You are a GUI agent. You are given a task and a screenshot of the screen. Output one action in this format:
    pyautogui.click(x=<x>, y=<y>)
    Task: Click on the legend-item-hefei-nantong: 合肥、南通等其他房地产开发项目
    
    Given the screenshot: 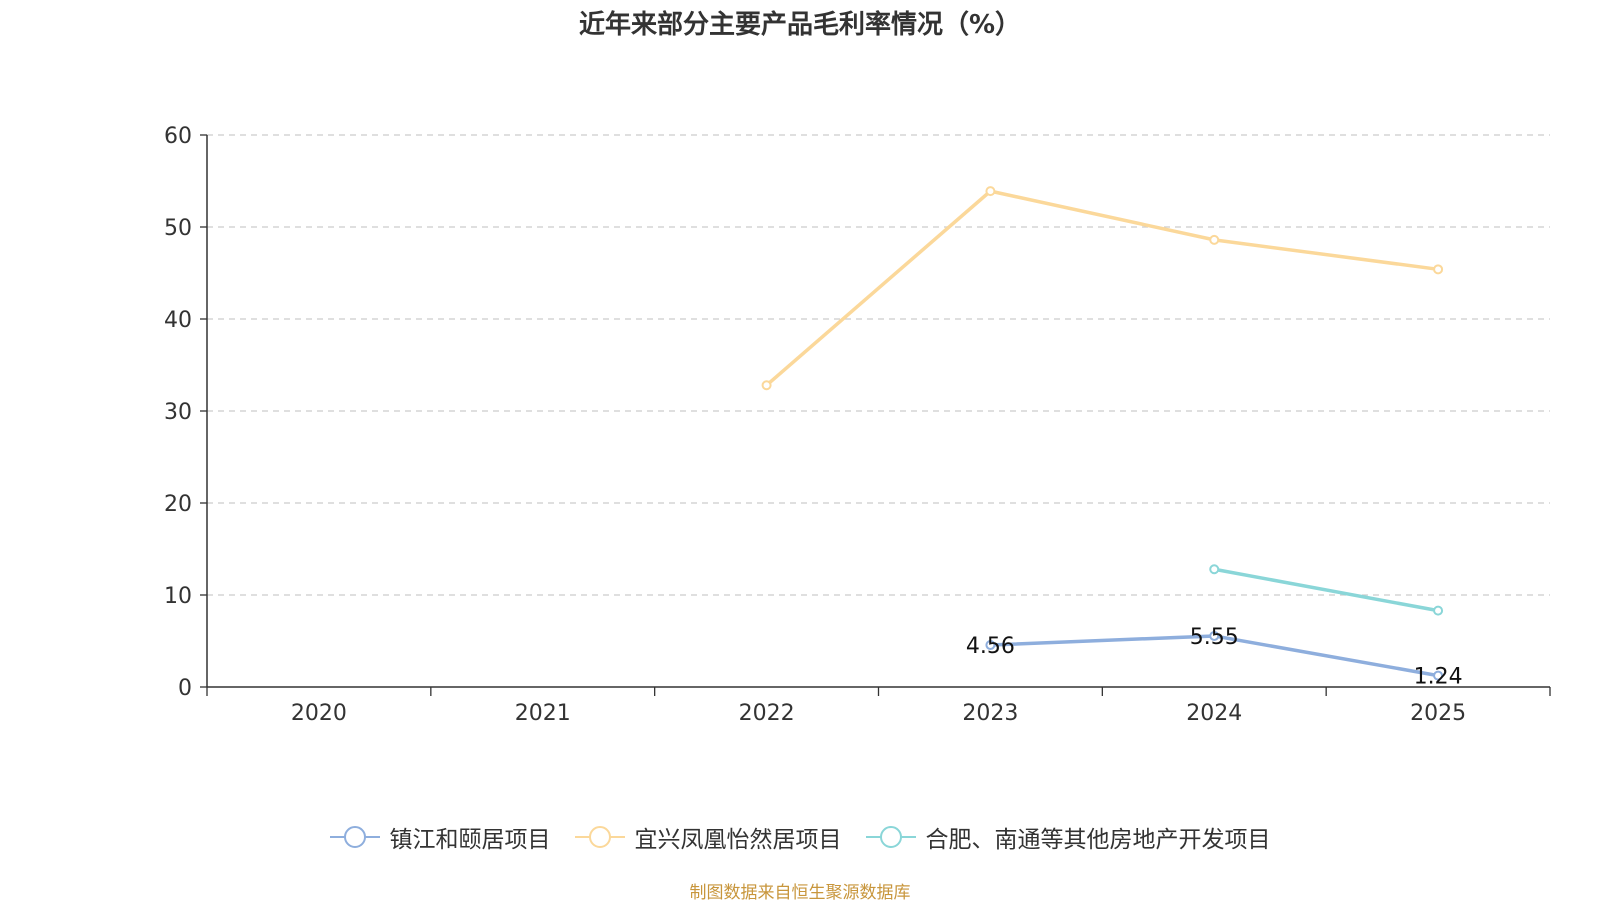 What is the action you would take?
    pyautogui.click(x=1068, y=837)
    